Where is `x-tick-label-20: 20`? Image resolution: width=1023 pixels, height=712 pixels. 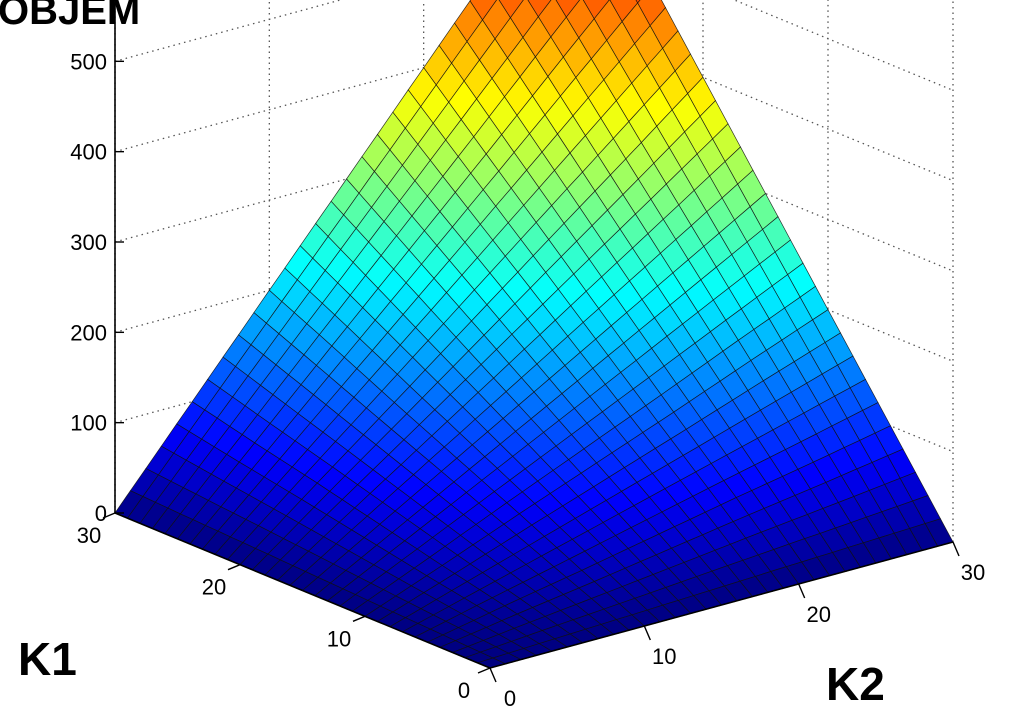
x-tick-label-20: 20 is located at coordinates (818, 614).